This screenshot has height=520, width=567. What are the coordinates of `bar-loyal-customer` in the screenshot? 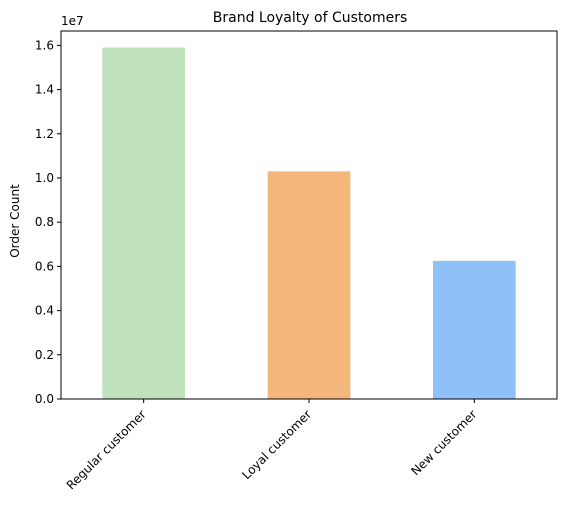 It's located at (309, 285).